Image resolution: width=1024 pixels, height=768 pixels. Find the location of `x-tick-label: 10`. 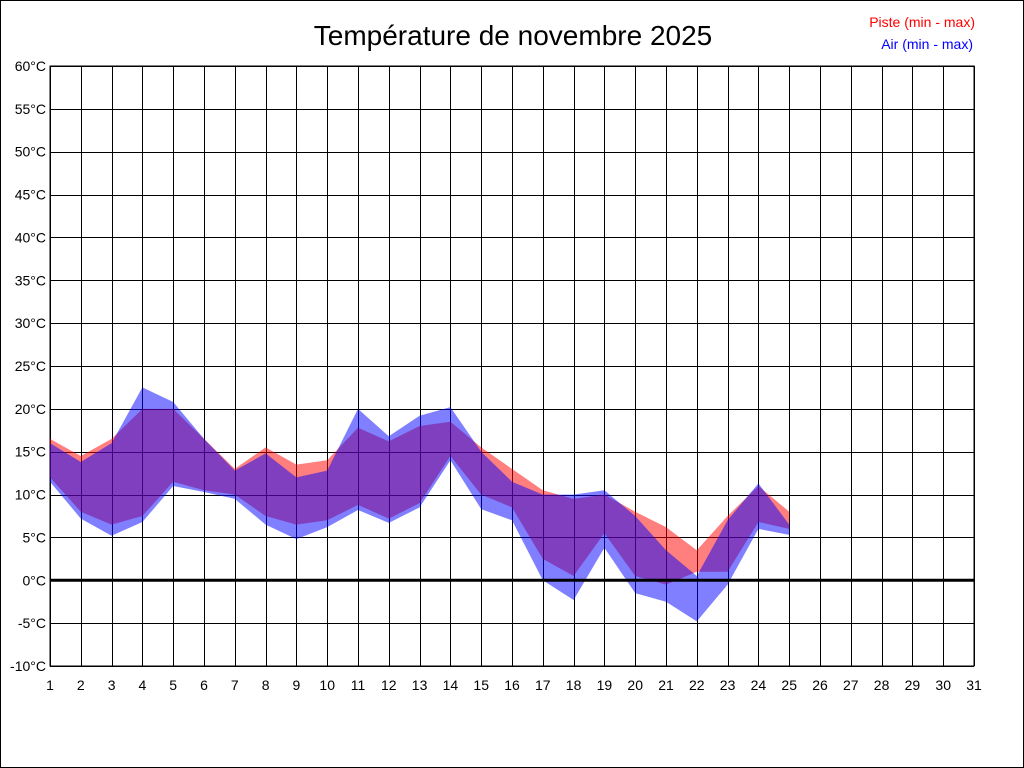

x-tick-label: 10 is located at coordinates (327, 685).